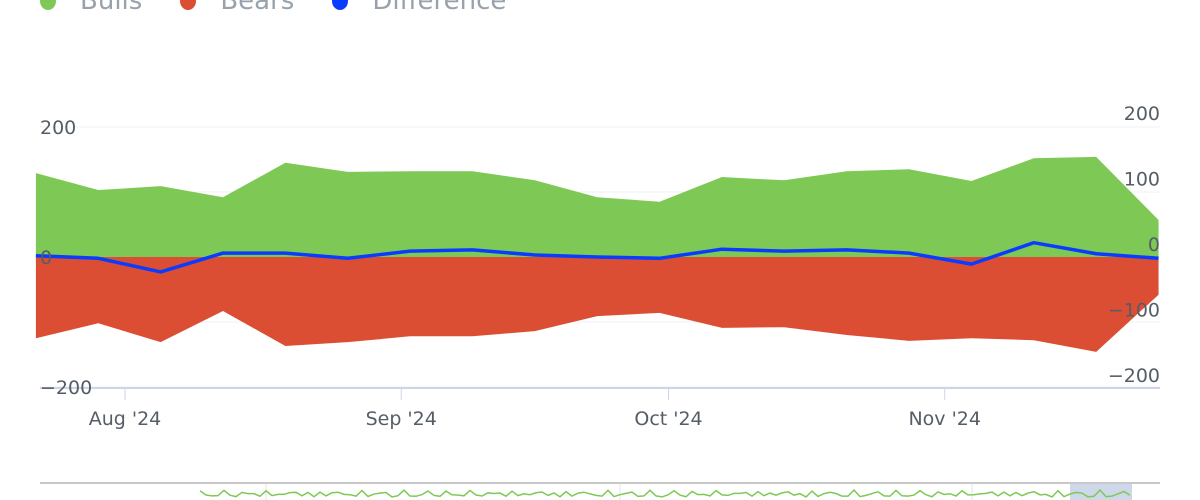 The image size is (1200, 500). Describe the element at coordinates (597, 257) in the screenshot. I see `difference-line` at that location.